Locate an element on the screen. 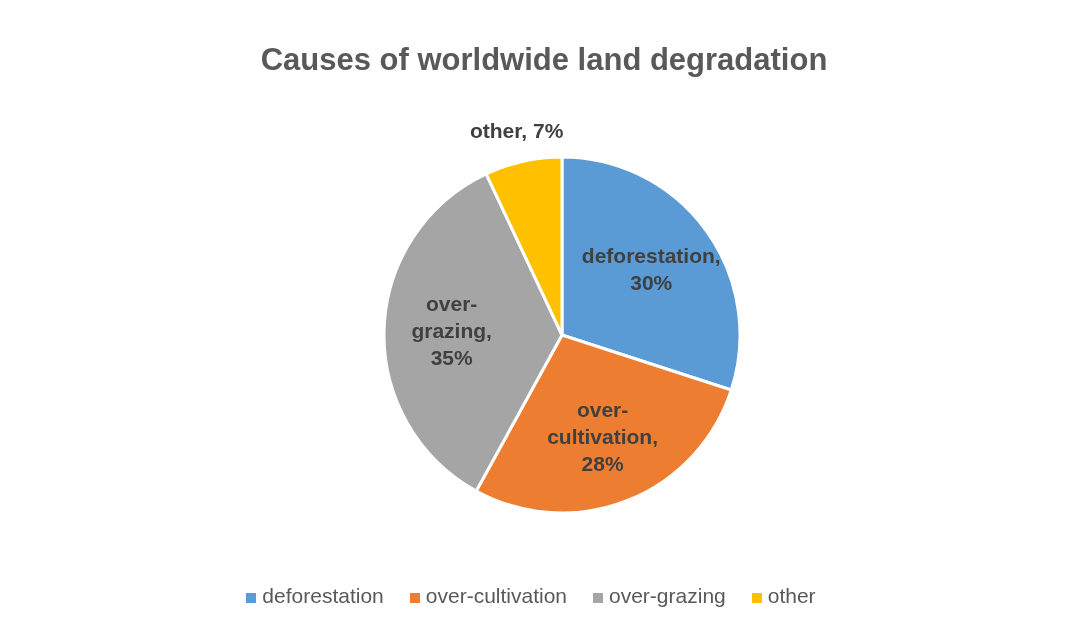  data-label: over-cultivation, 28% is located at coordinates (603, 436).